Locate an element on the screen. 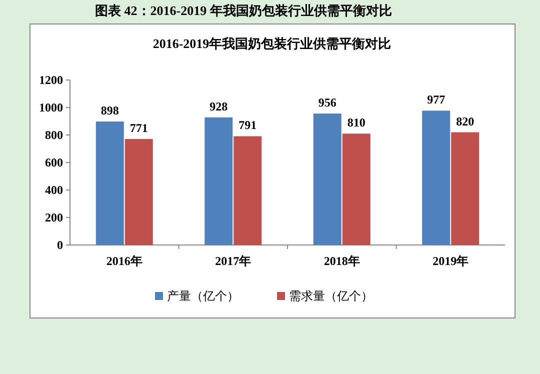 The height and width of the screenshot is (374, 540). legend-label: 需求量（亿个） is located at coordinates (331, 296).